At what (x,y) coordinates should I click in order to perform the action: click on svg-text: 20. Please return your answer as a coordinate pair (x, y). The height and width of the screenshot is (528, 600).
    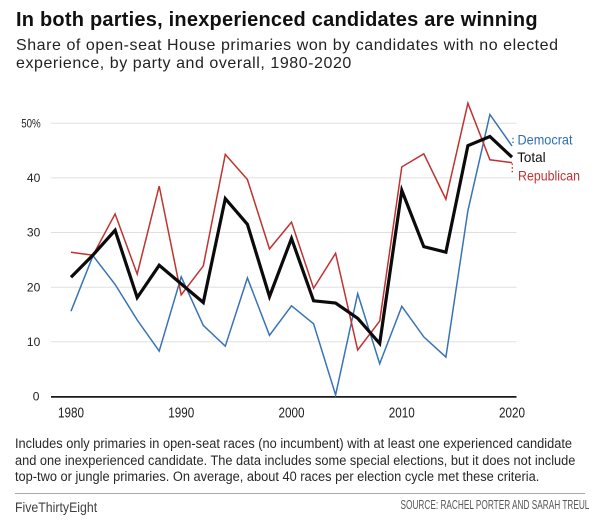
    Looking at the image, I should click on (34, 287).